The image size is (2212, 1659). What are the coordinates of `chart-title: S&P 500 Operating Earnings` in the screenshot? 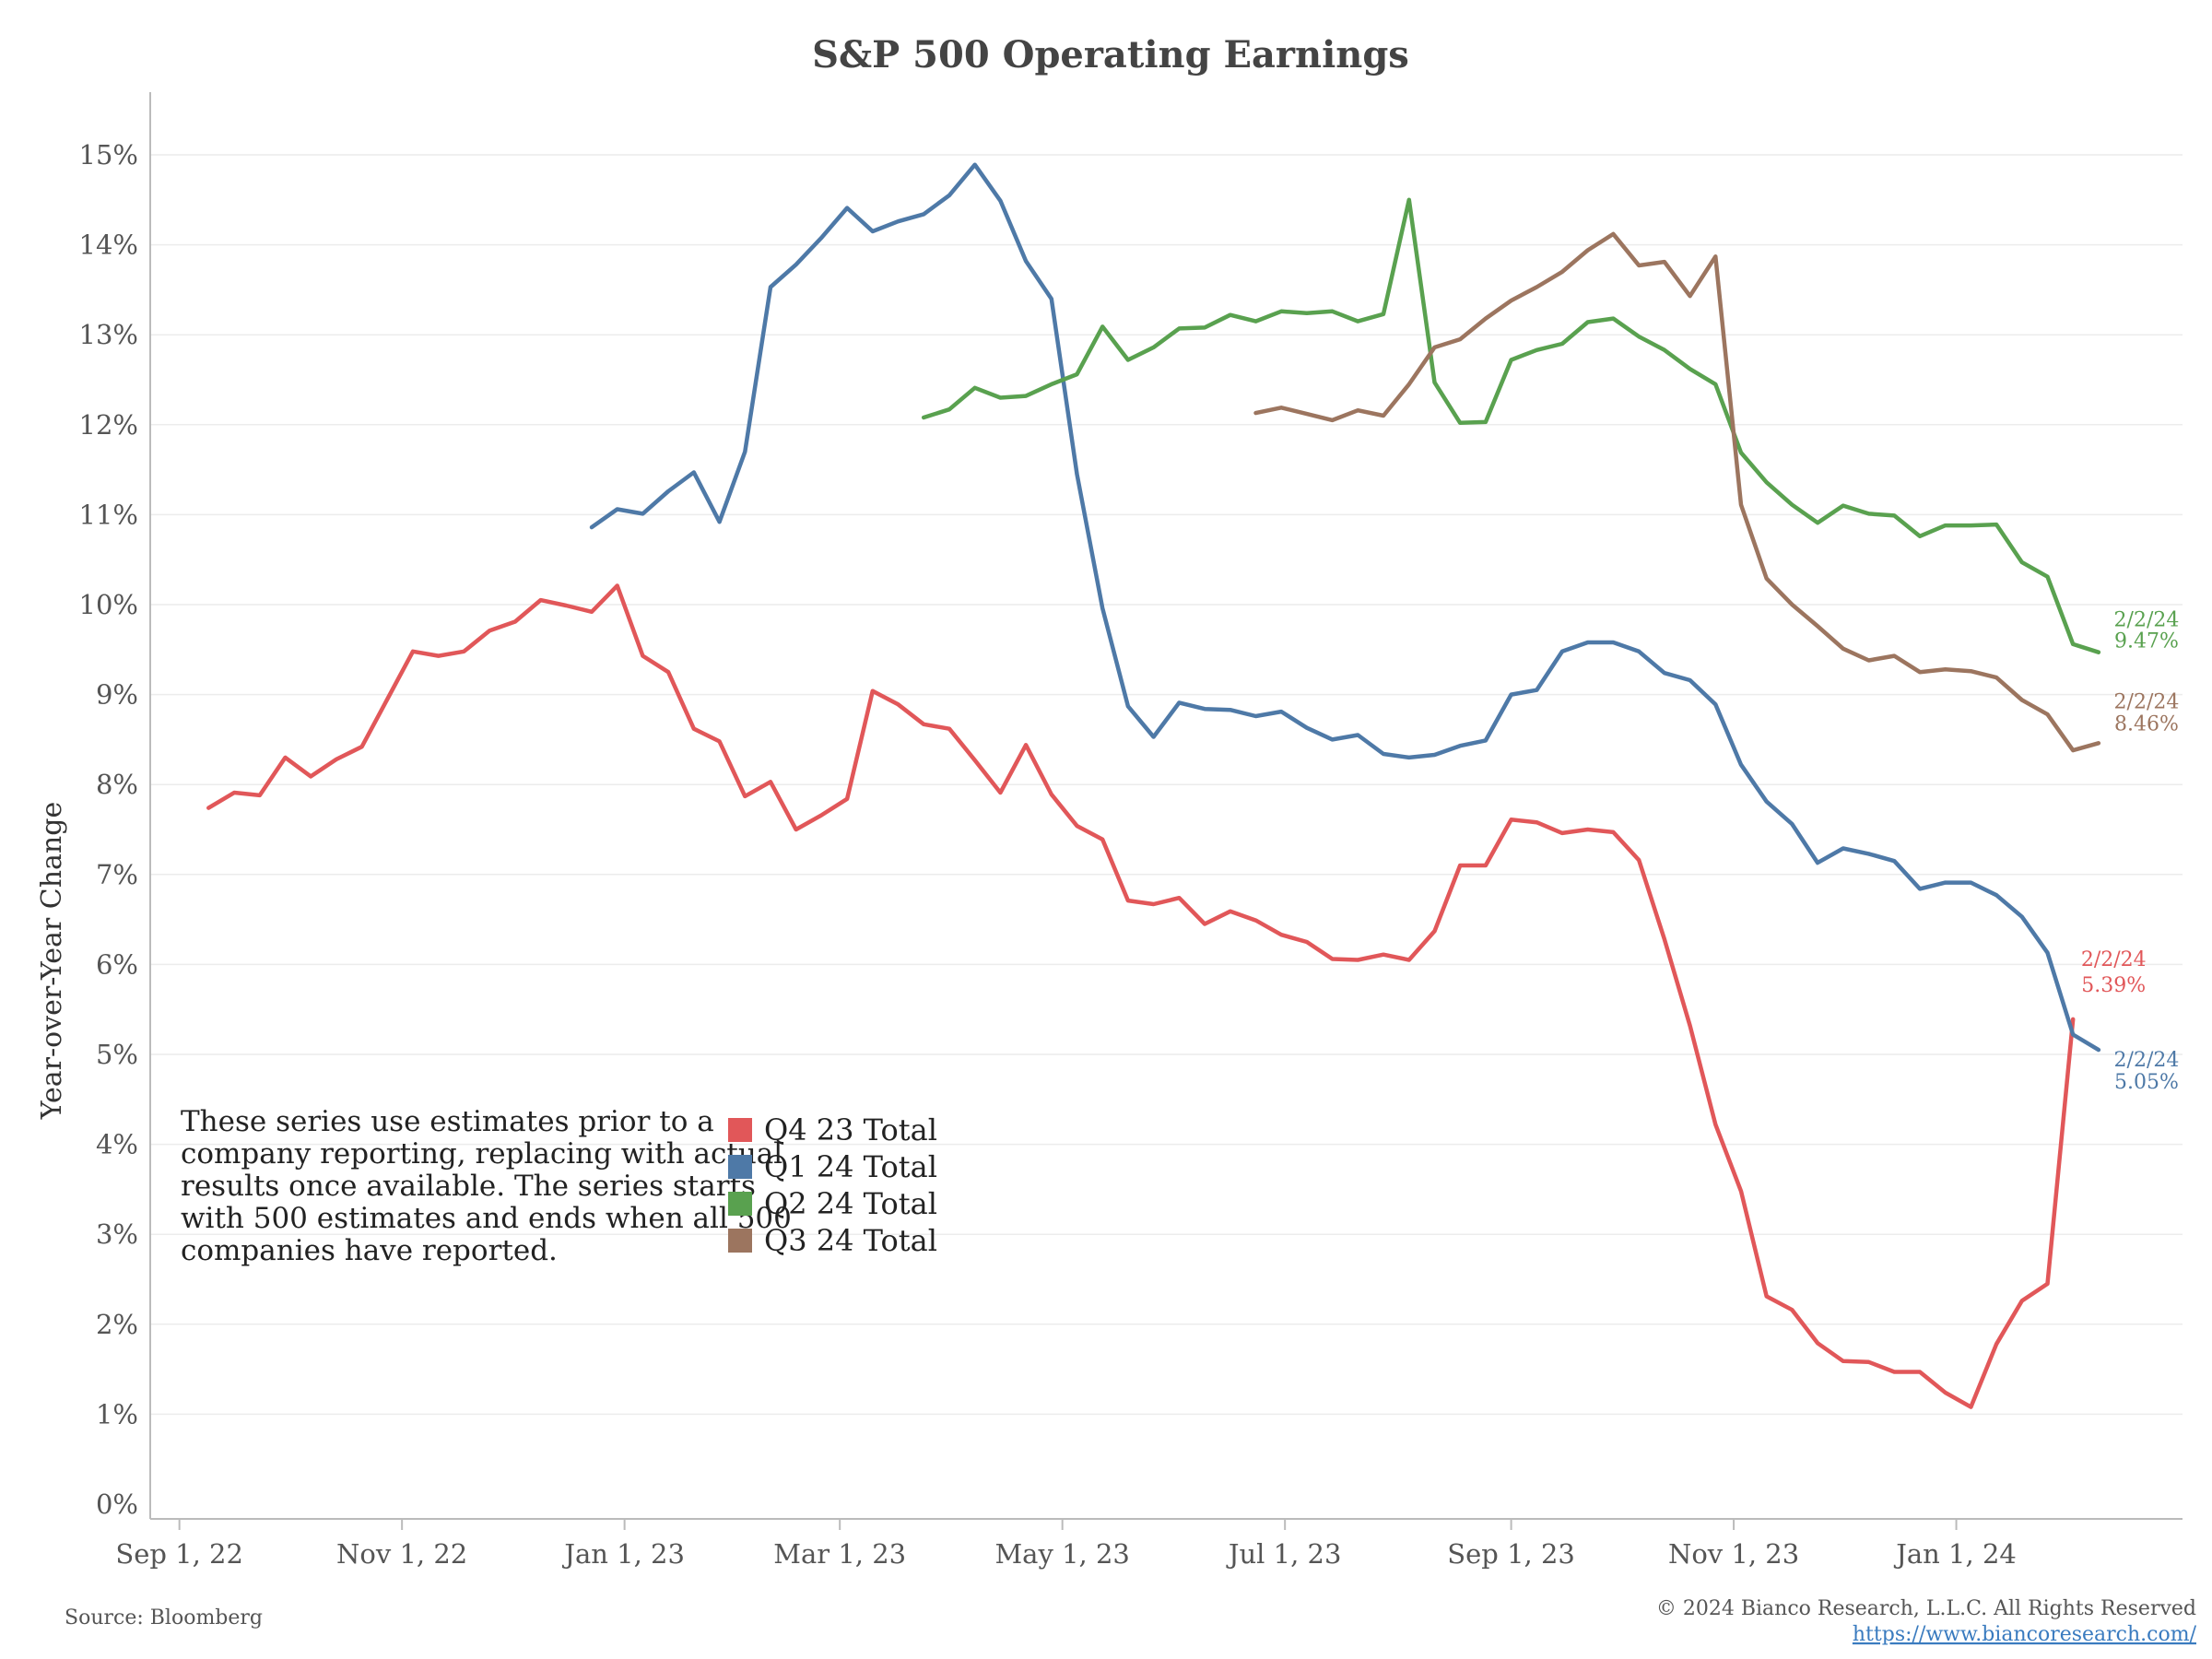 It's located at (1110, 54).